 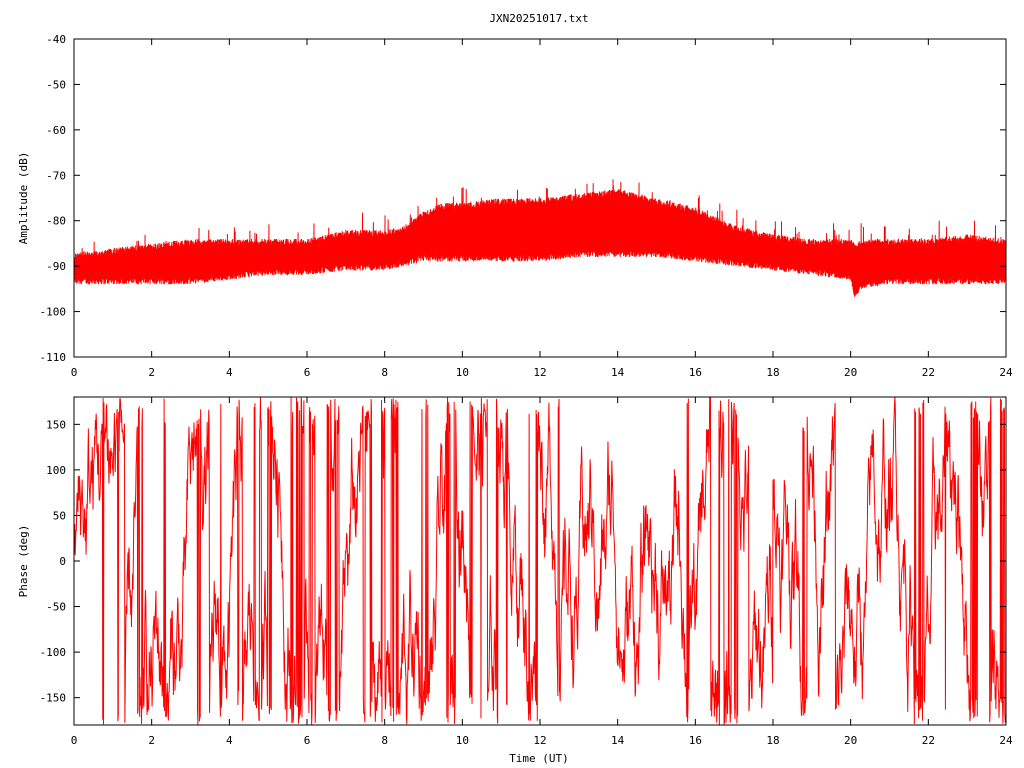 What do you see at coordinates (62, 561) in the screenshot?
I see `y-tick-label: 0` at bounding box center [62, 561].